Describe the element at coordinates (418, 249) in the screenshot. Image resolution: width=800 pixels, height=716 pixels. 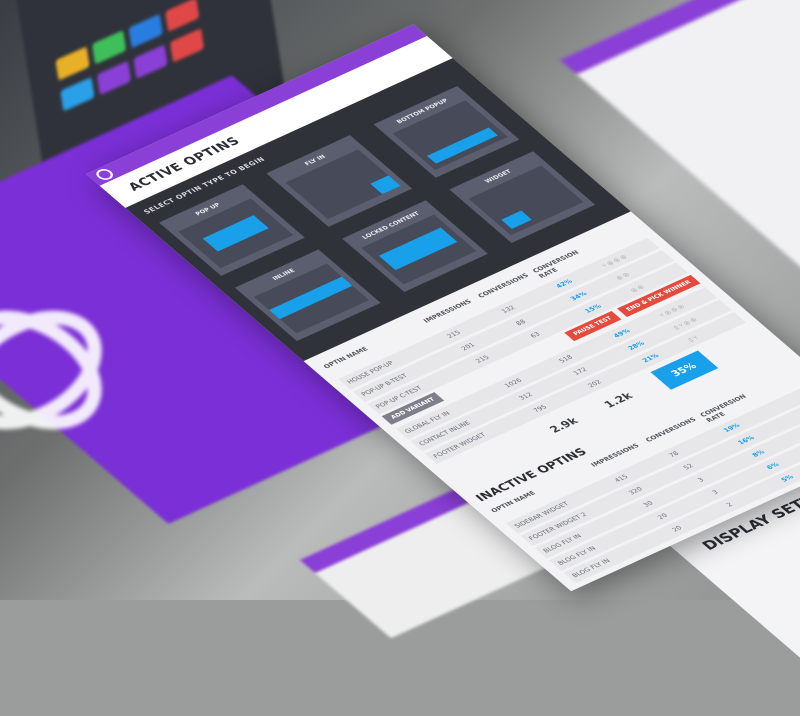
I see `lock-icon` at that location.